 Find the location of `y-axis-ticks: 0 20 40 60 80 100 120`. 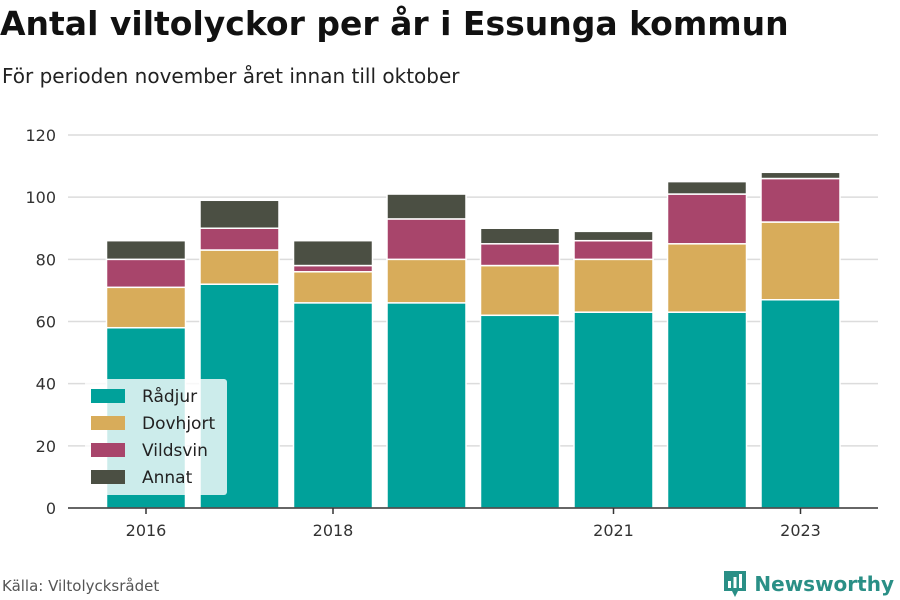

y-axis-ticks: 0 20 40 60 80 100 120 is located at coordinates (40, 322).